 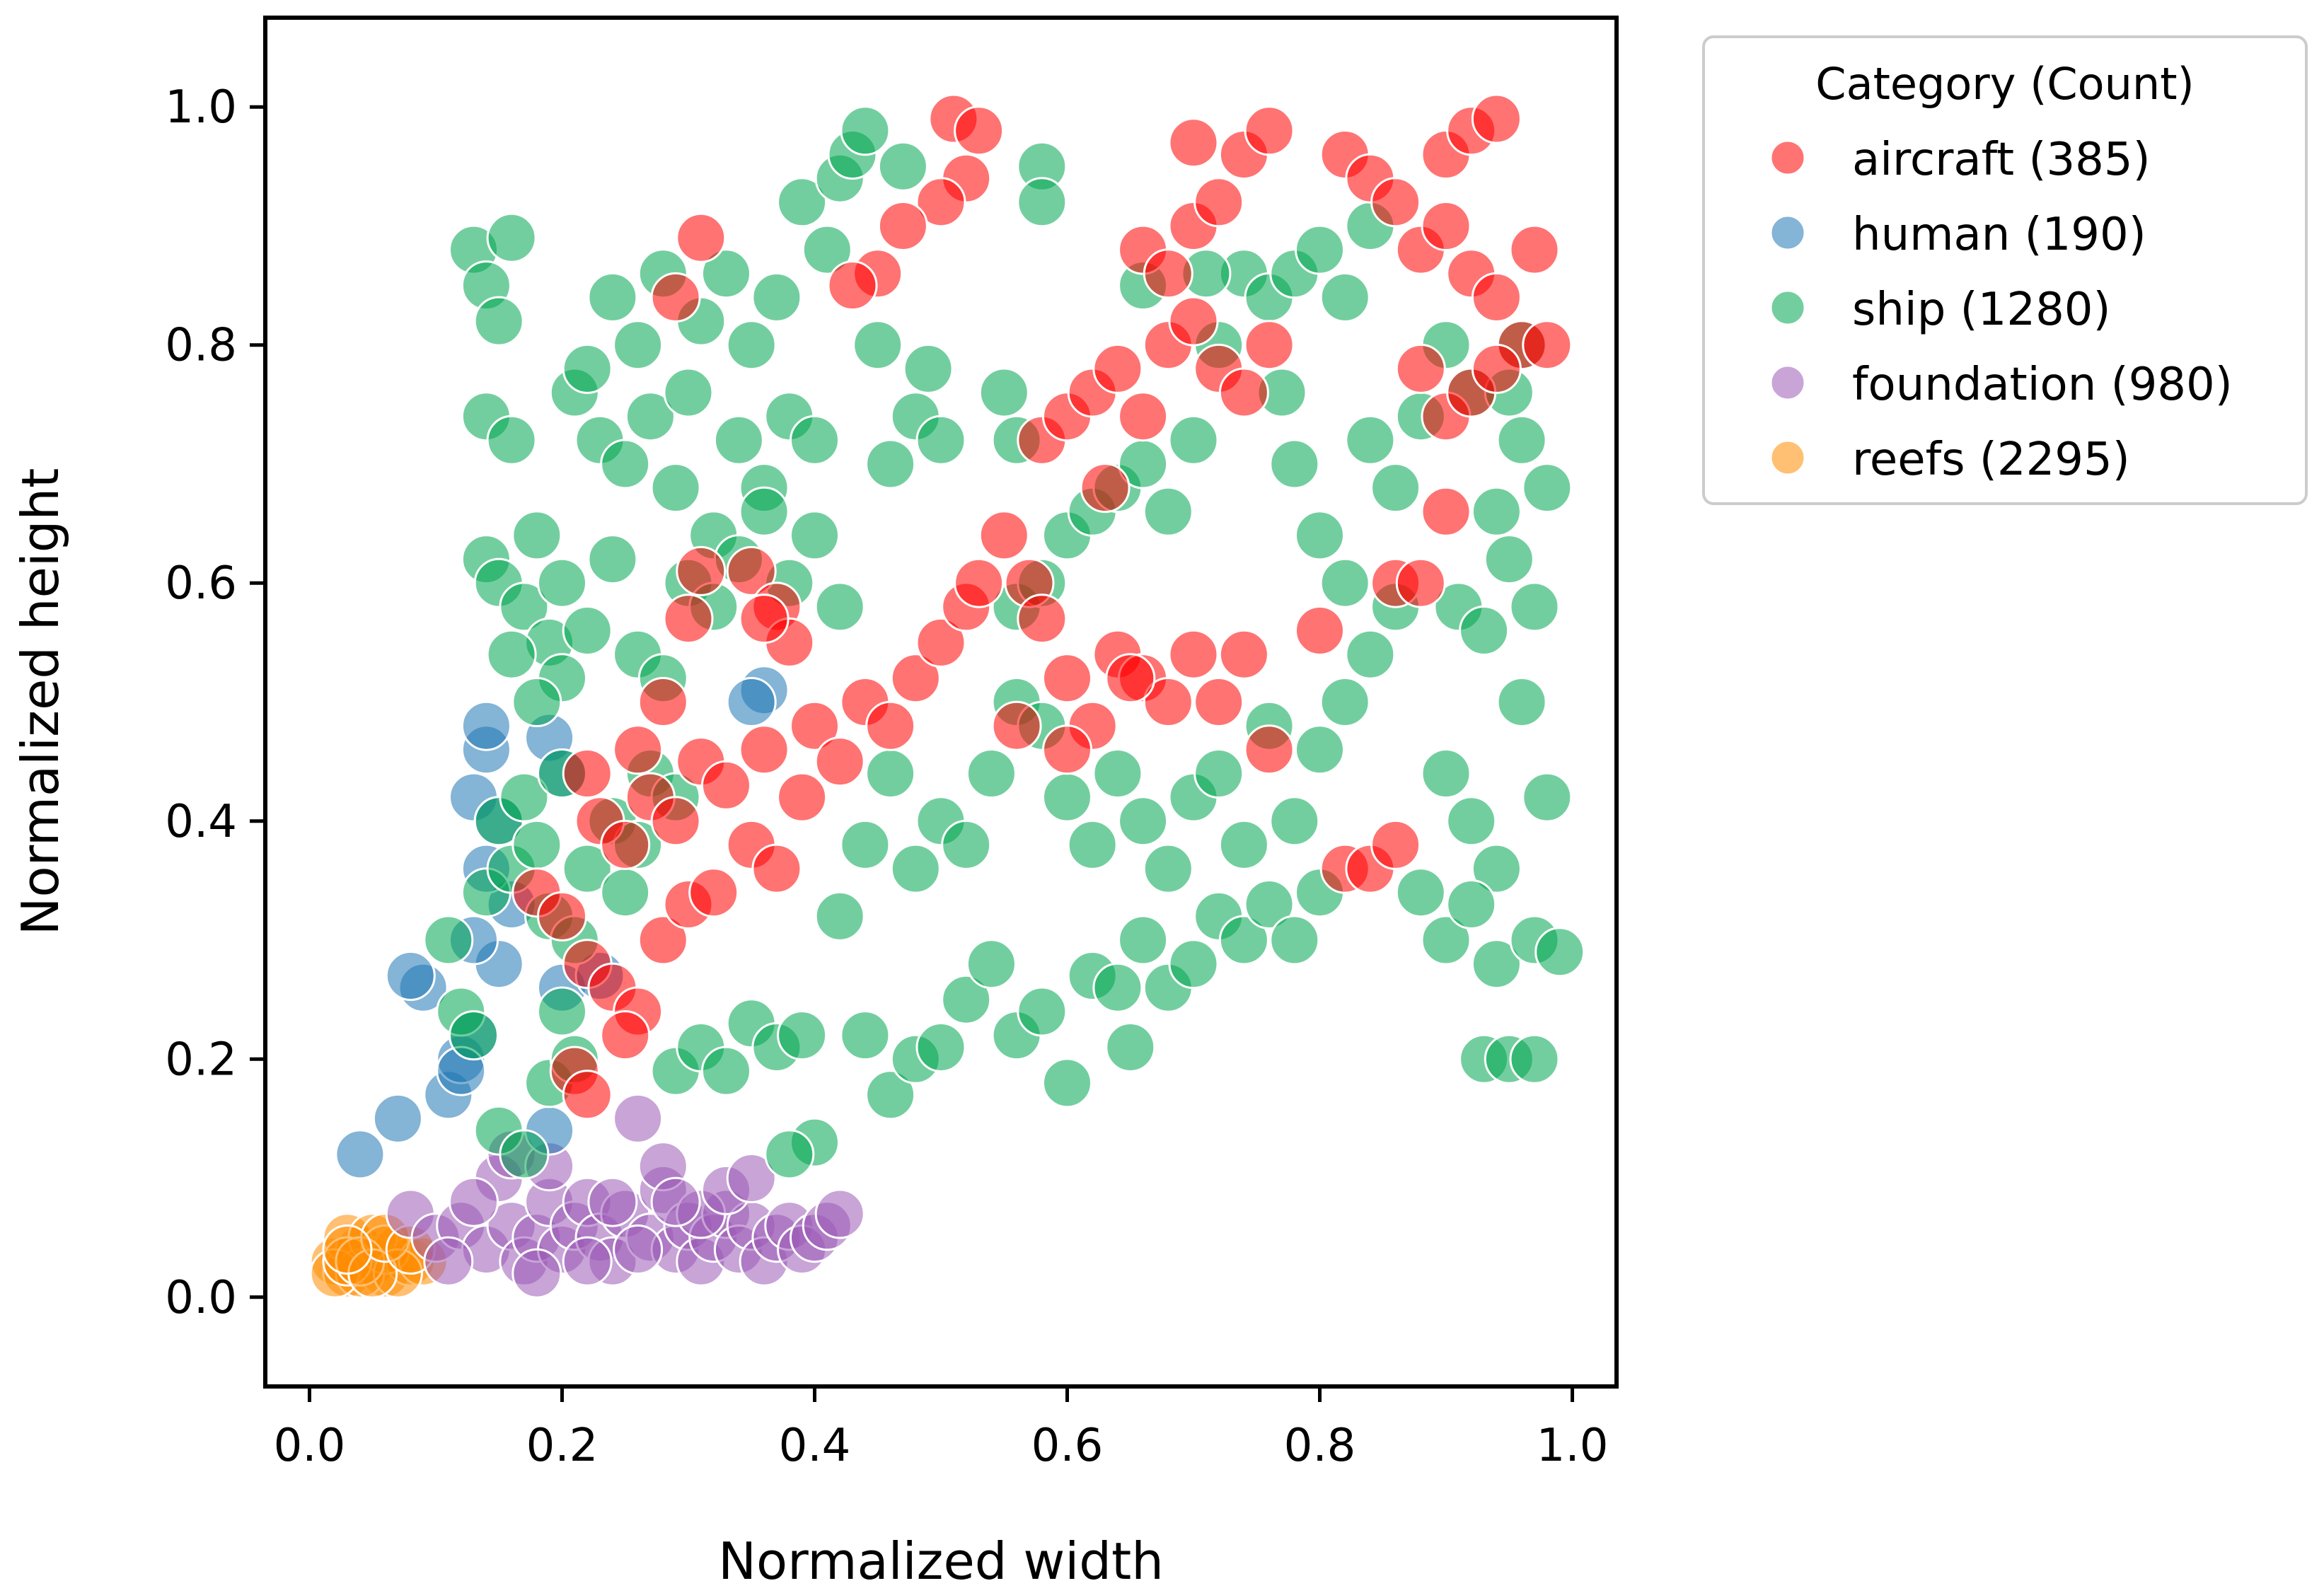 What do you see at coordinates (1320, 1446) in the screenshot?
I see `x-tick-label: 0.8` at bounding box center [1320, 1446].